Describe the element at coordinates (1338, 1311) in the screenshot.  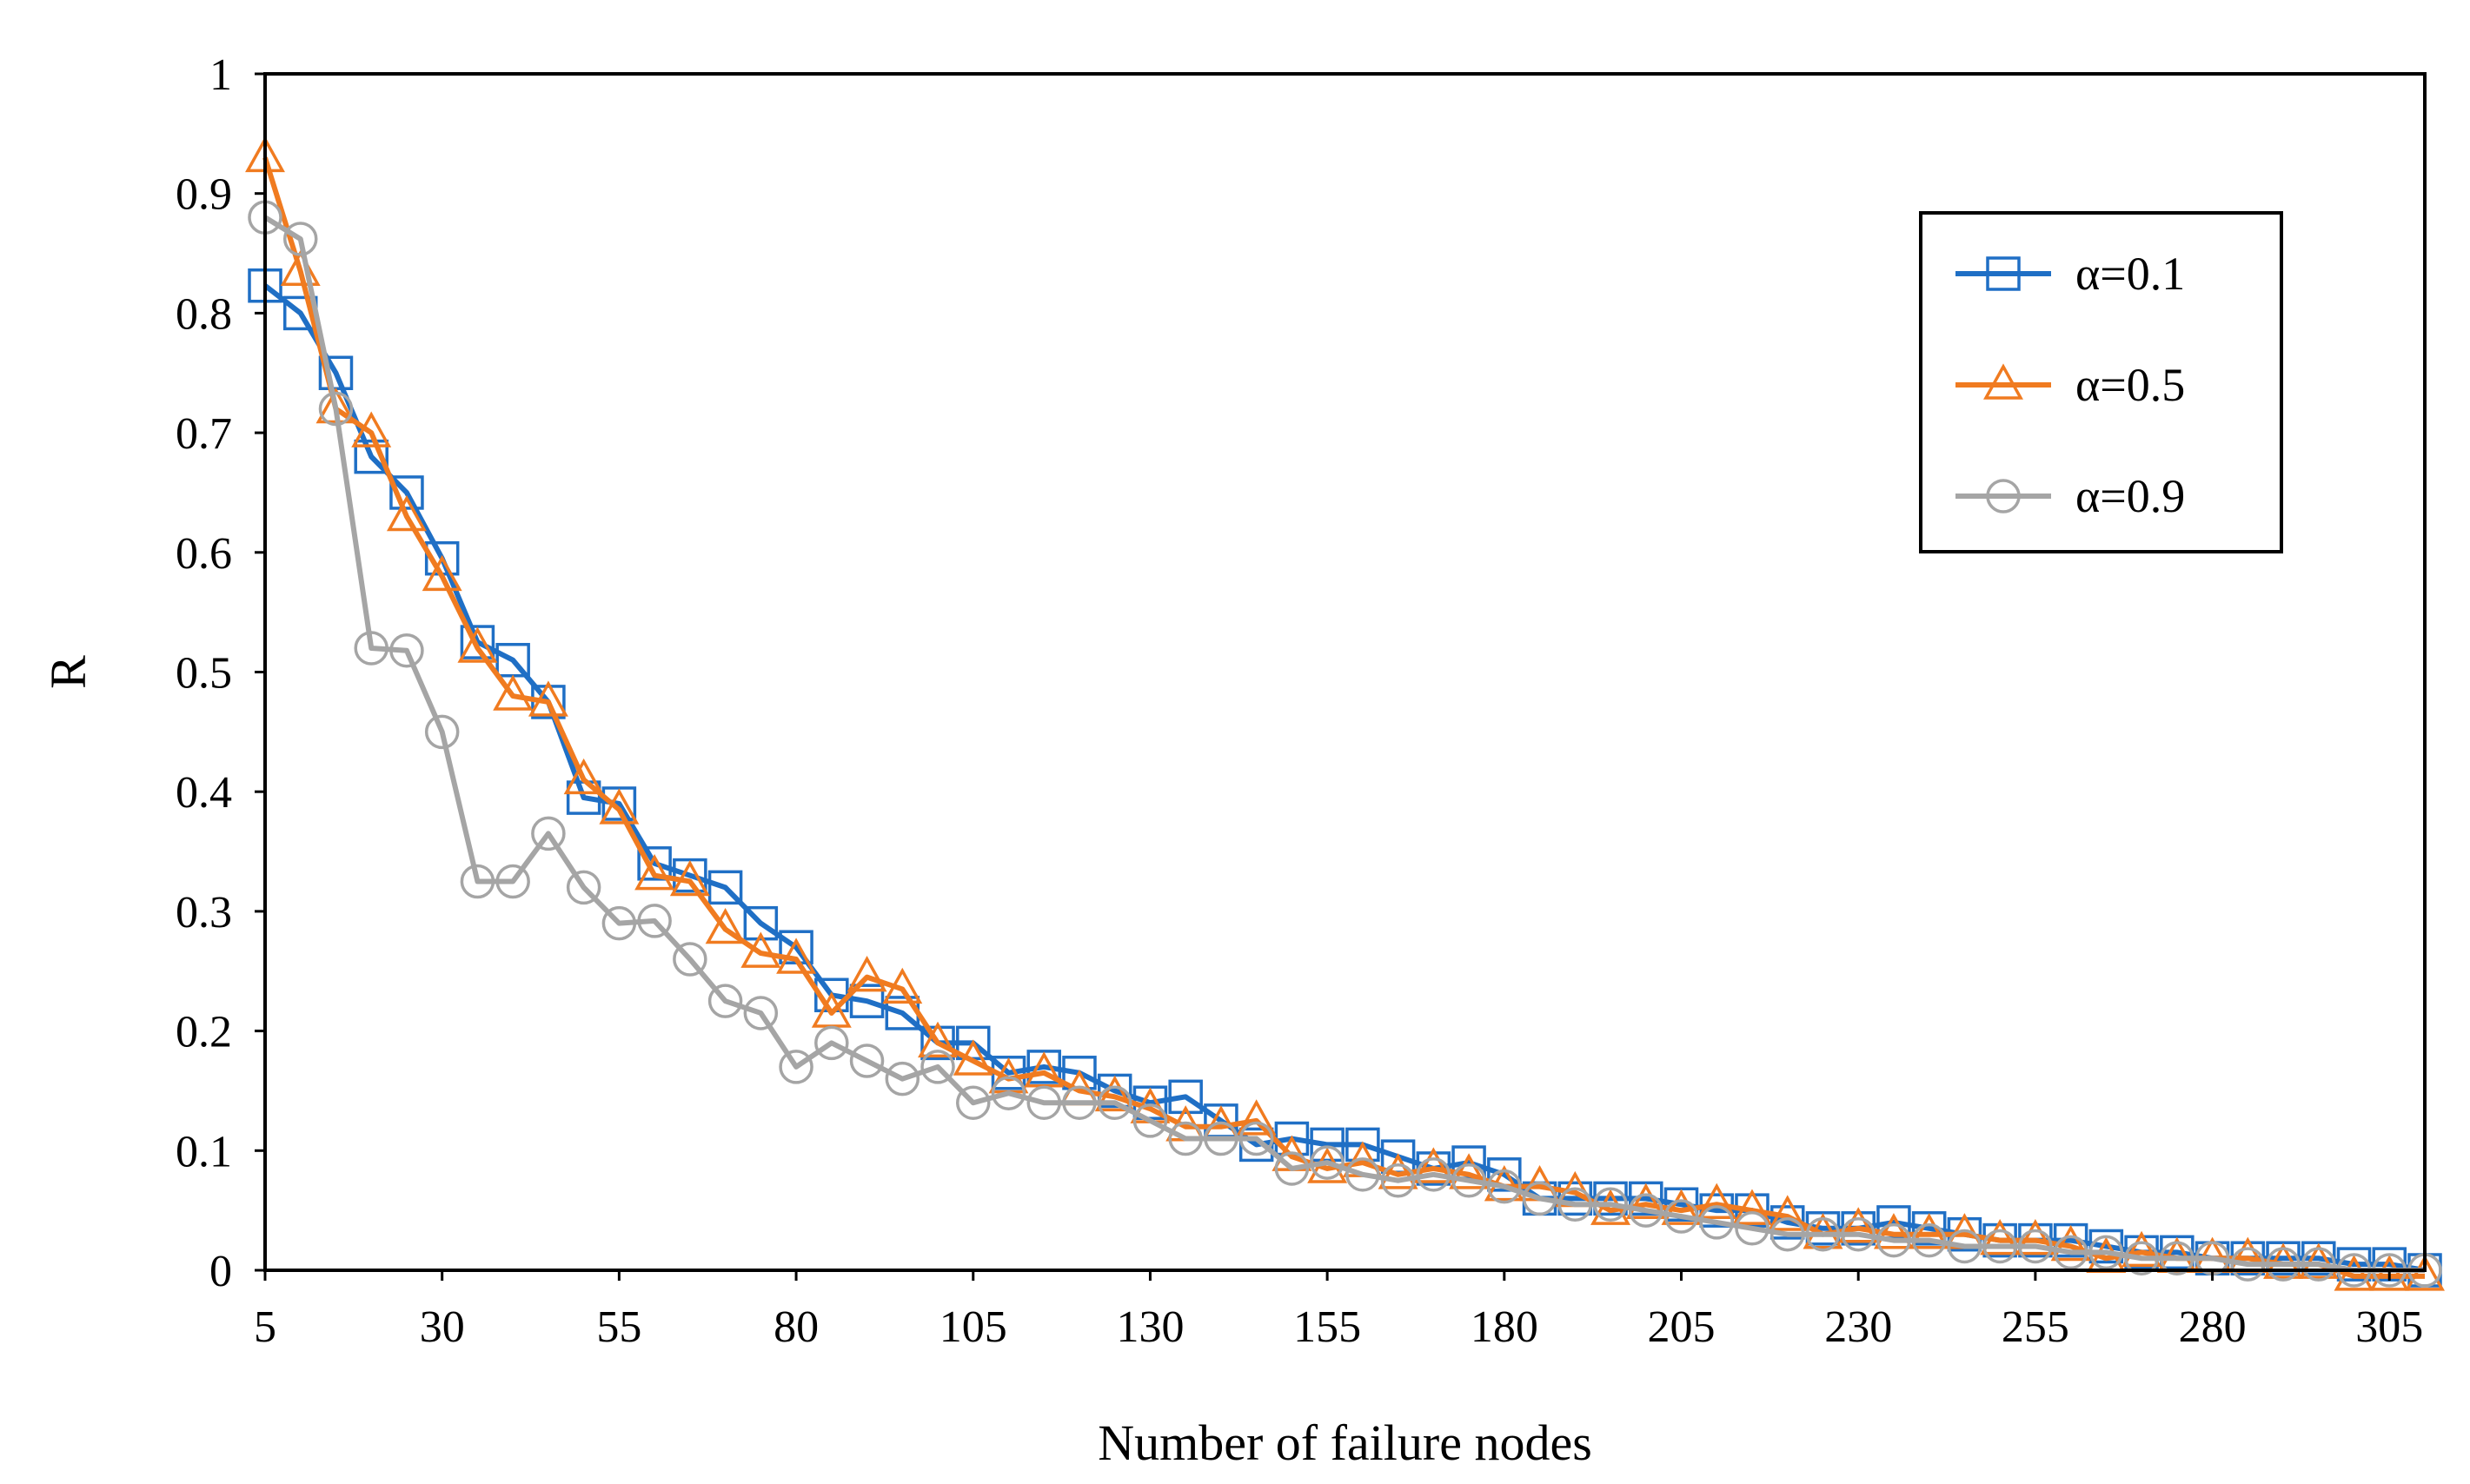
I see `x-axis-ticks: 5 30 55 80 105 130 155 180 205 230 255 280 305` at that location.